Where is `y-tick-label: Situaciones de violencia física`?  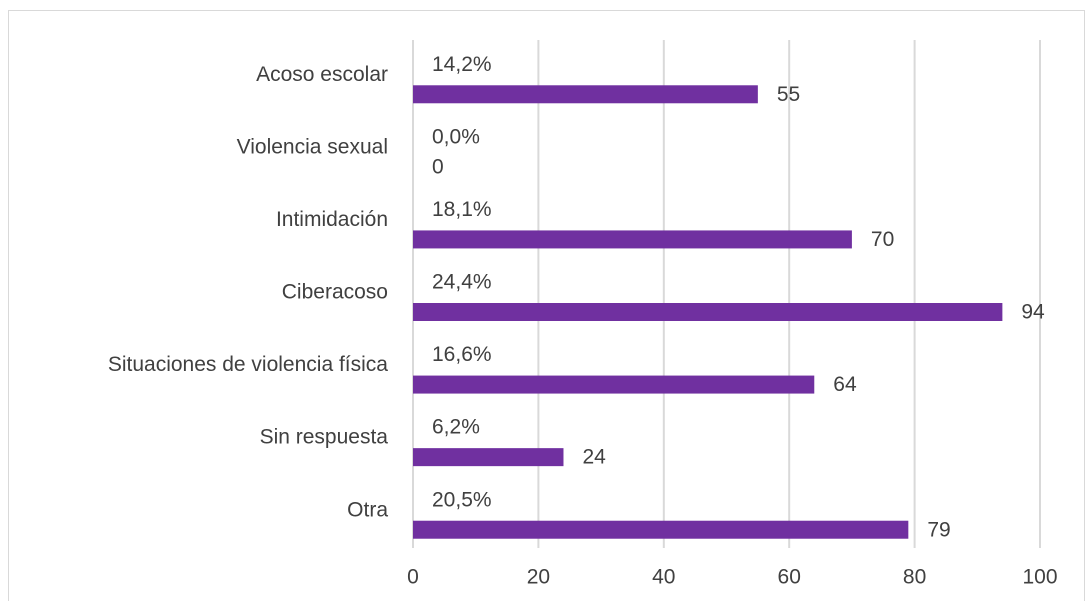
y-tick-label: Situaciones de violencia física is located at coordinates (248, 364).